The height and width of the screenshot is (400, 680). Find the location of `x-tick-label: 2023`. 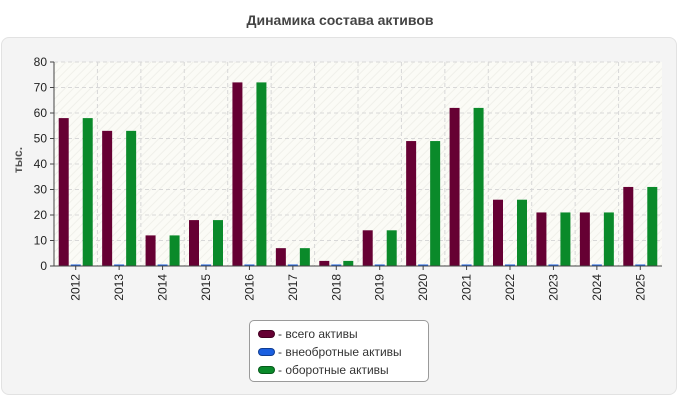

x-tick-label: 2023 is located at coordinates (553, 287).